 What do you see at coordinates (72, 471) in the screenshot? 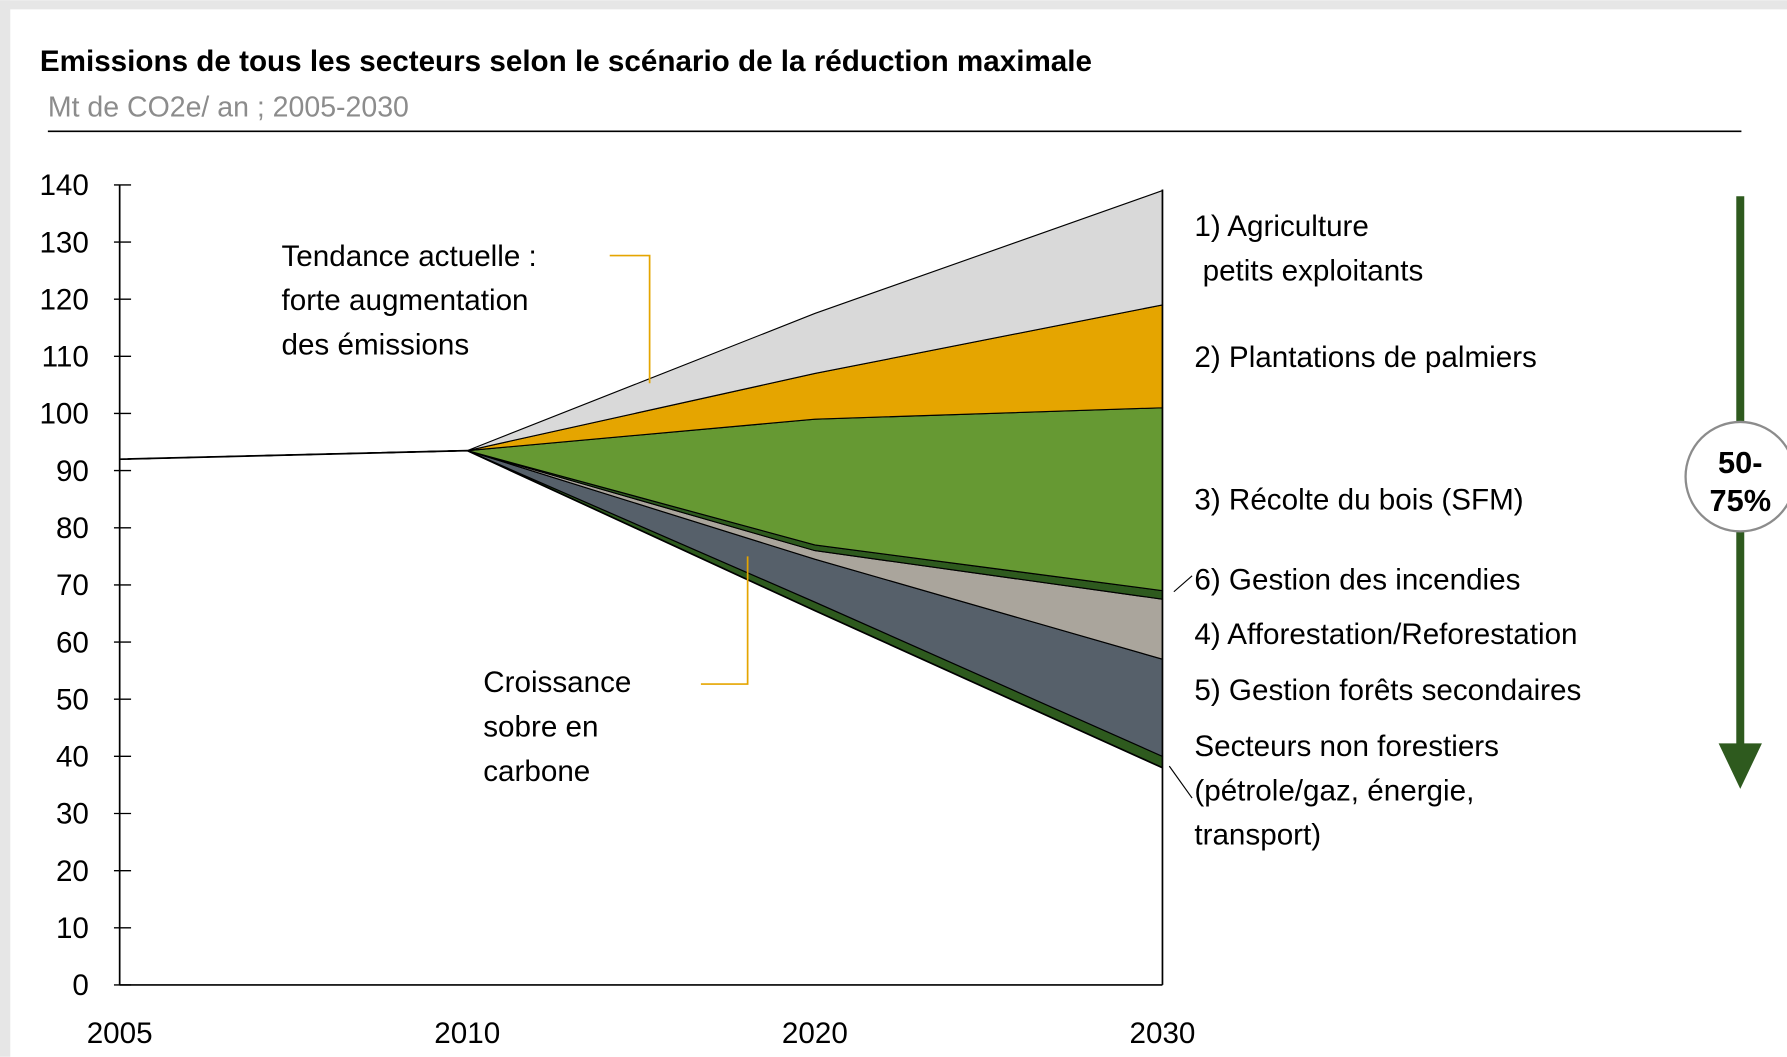
I see `y-tick-label: 90` at bounding box center [72, 471].